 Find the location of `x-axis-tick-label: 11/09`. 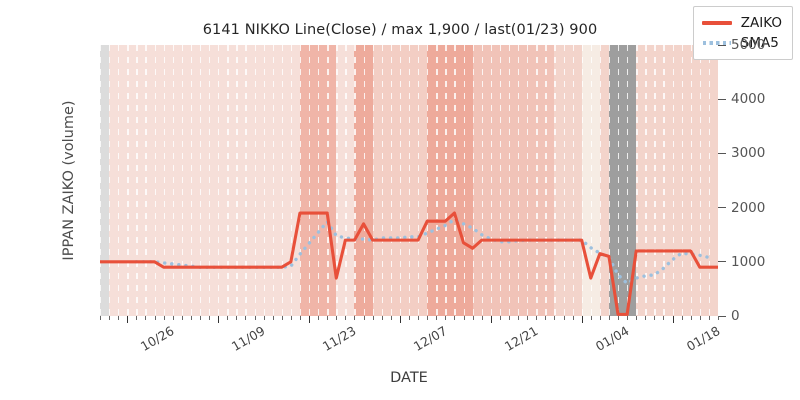

x-axis-tick-label: 11/09 is located at coordinates (248, 339).